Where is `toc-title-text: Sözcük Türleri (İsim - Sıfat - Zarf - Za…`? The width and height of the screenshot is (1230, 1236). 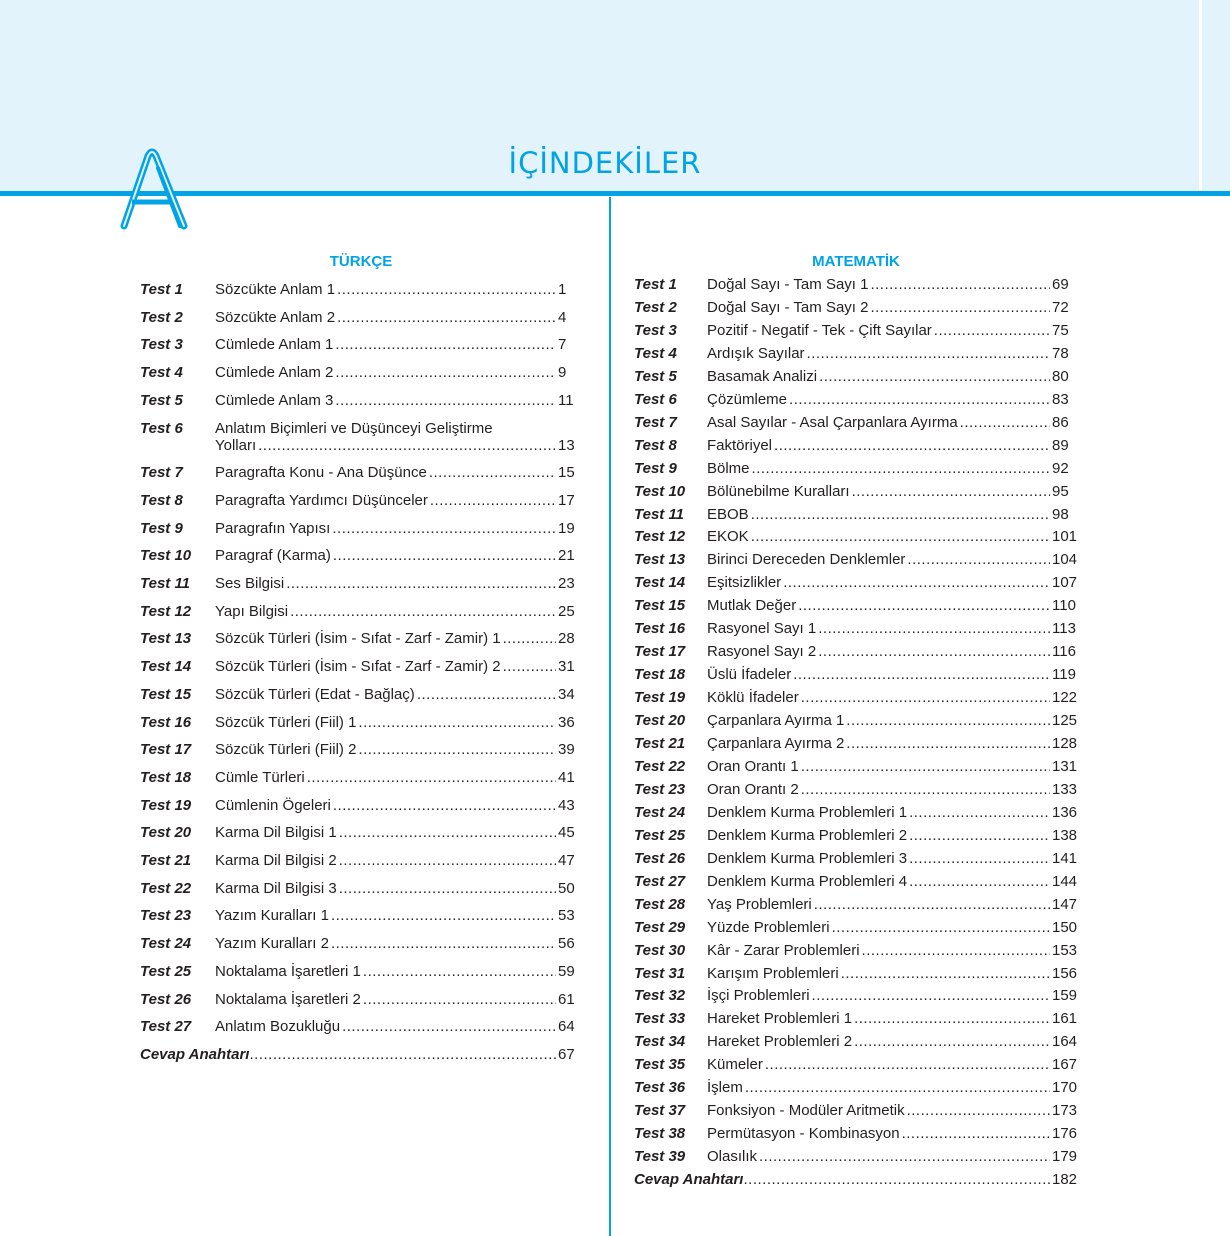 toc-title-text: Sözcük Türleri (İsim - Sıfat - Zarf - Za… is located at coordinates (358, 667).